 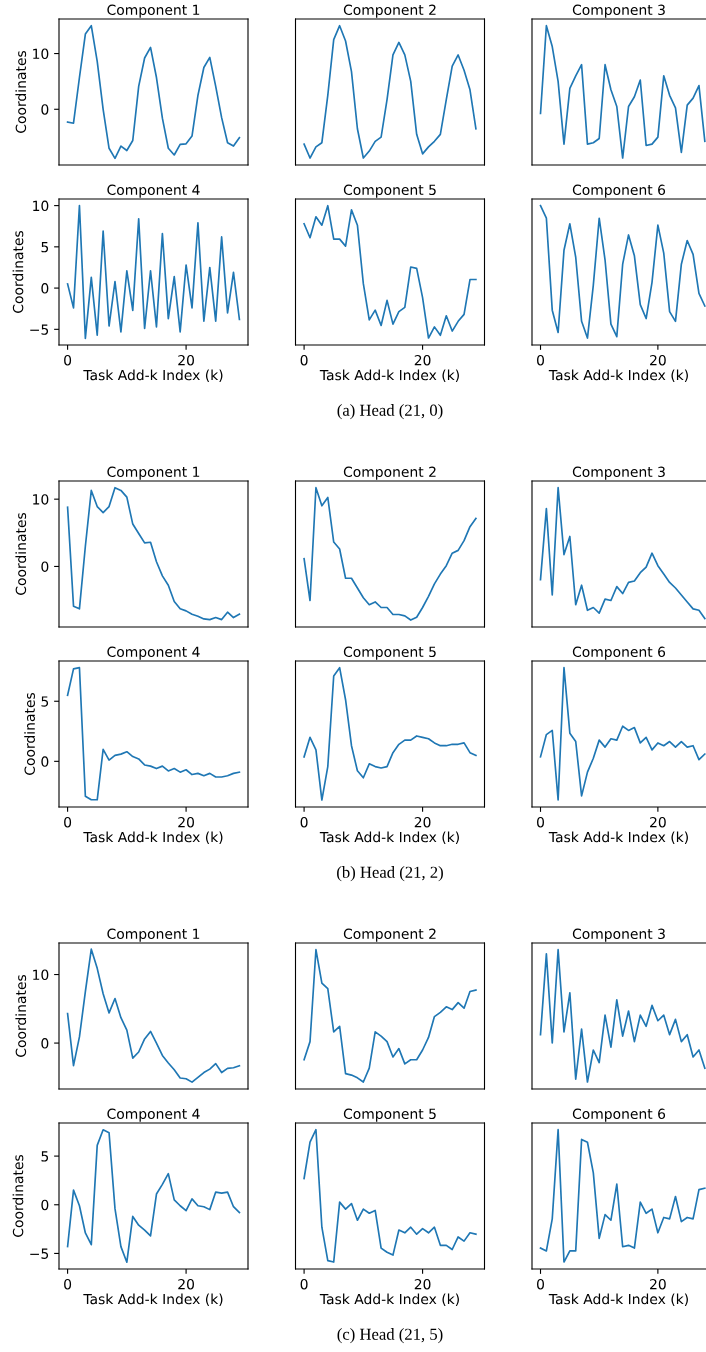 What do you see at coordinates (390, 874) in the screenshot?
I see `text: (b) Head (21, 2)` at bounding box center [390, 874].